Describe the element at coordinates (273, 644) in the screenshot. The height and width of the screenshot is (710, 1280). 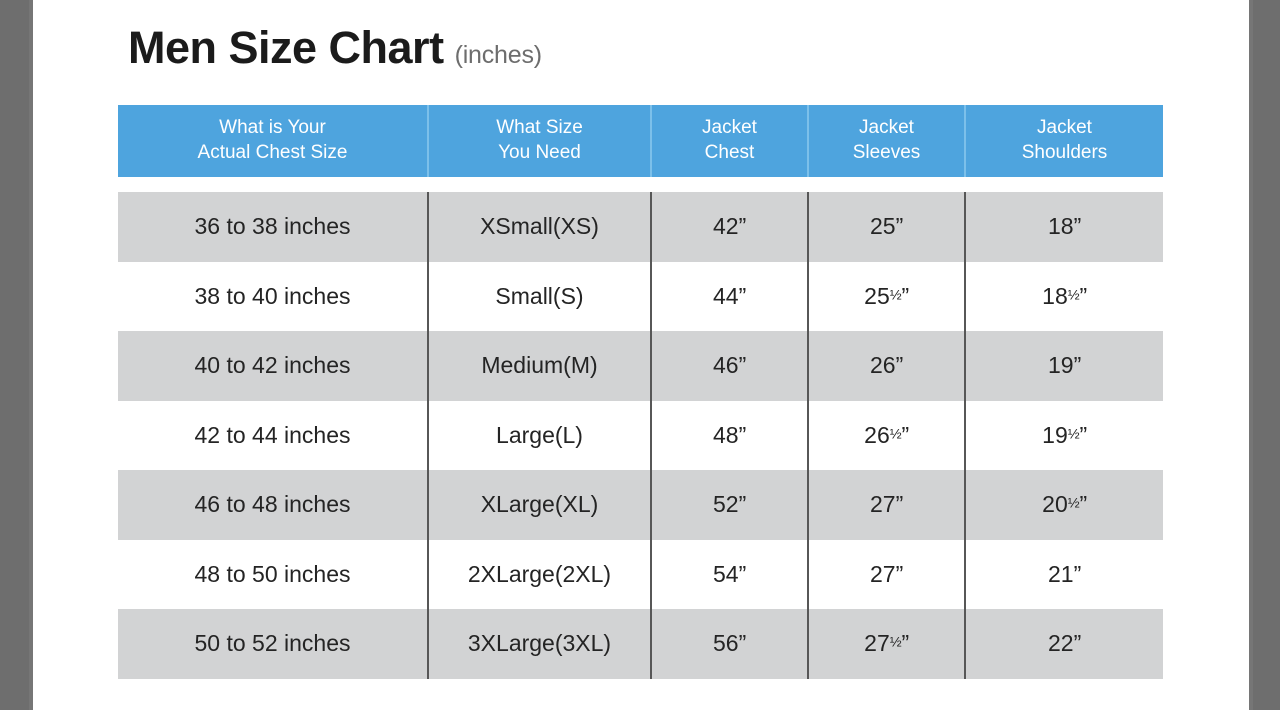
I see `cell-chest-size: 50 to 52 inches` at that location.